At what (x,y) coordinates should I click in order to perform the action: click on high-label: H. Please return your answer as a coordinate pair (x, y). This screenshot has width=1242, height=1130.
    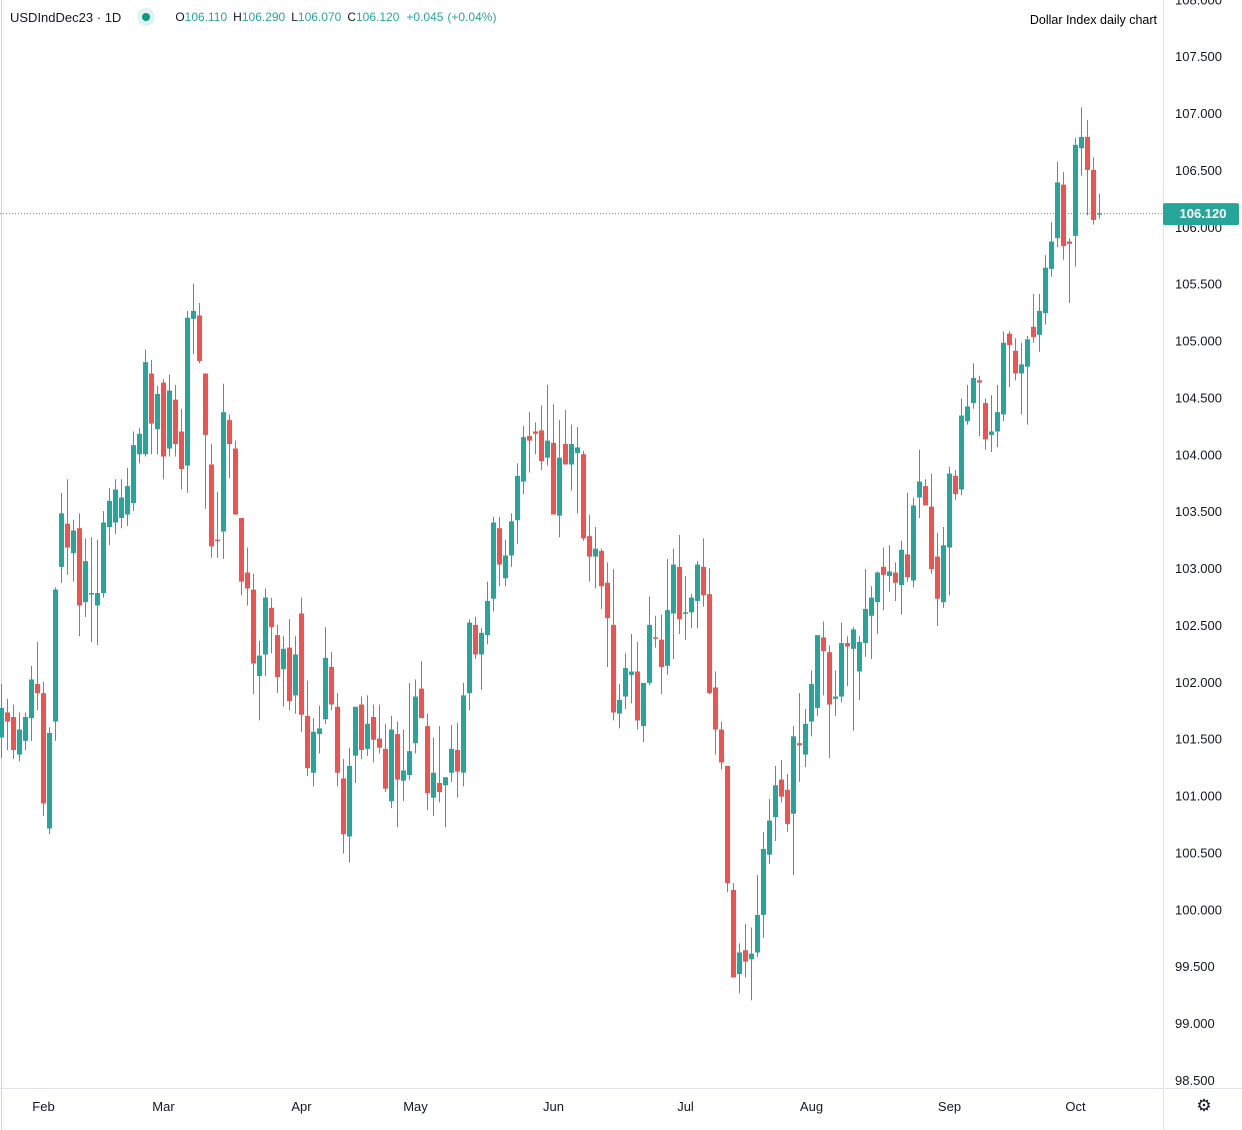
    Looking at the image, I should click on (237, 17).